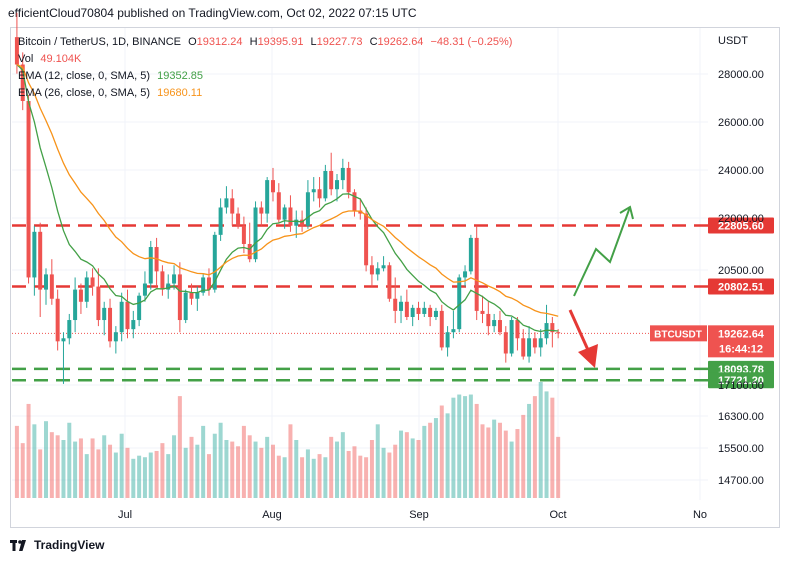  What do you see at coordinates (339, 42) in the screenshot?
I see `legend-low-value: 19227.73` at bounding box center [339, 42].